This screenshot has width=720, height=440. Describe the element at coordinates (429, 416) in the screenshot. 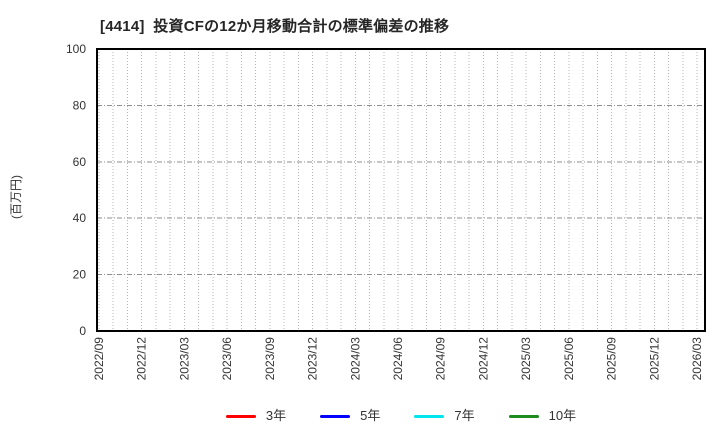

I see `legend-line-7y-icon` at that location.